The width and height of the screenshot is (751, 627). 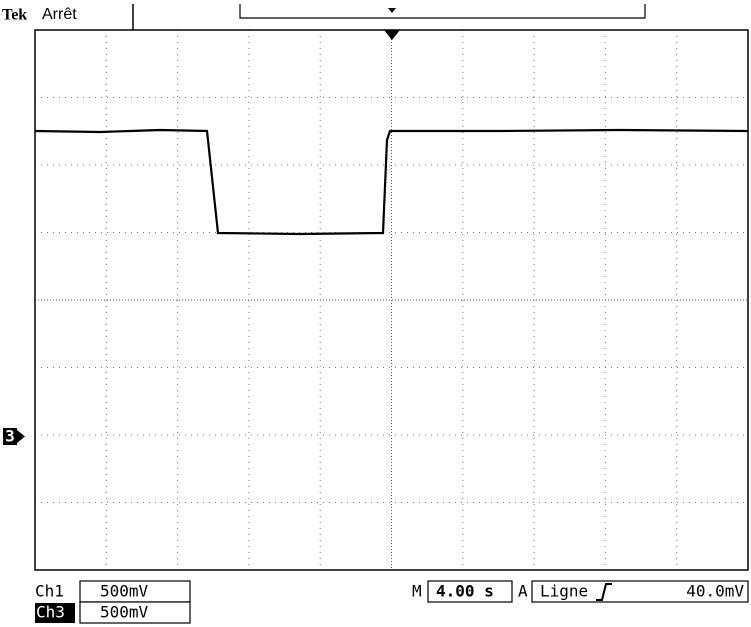 What do you see at coordinates (49, 591) in the screenshot?
I see `channel-label: Ch1` at bounding box center [49, 591].